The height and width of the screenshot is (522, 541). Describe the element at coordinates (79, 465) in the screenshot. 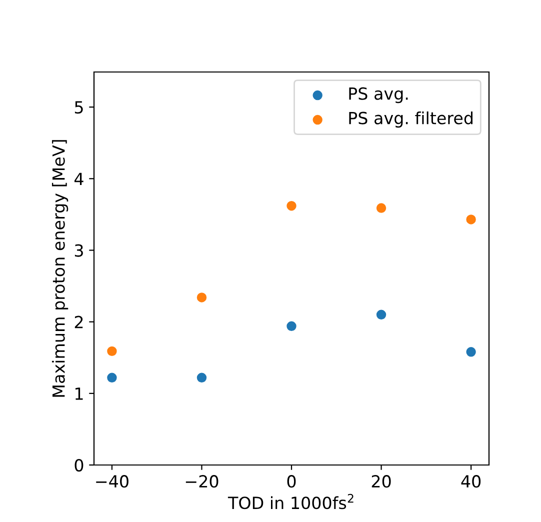

I see `y-tick-label: 0` at that location.